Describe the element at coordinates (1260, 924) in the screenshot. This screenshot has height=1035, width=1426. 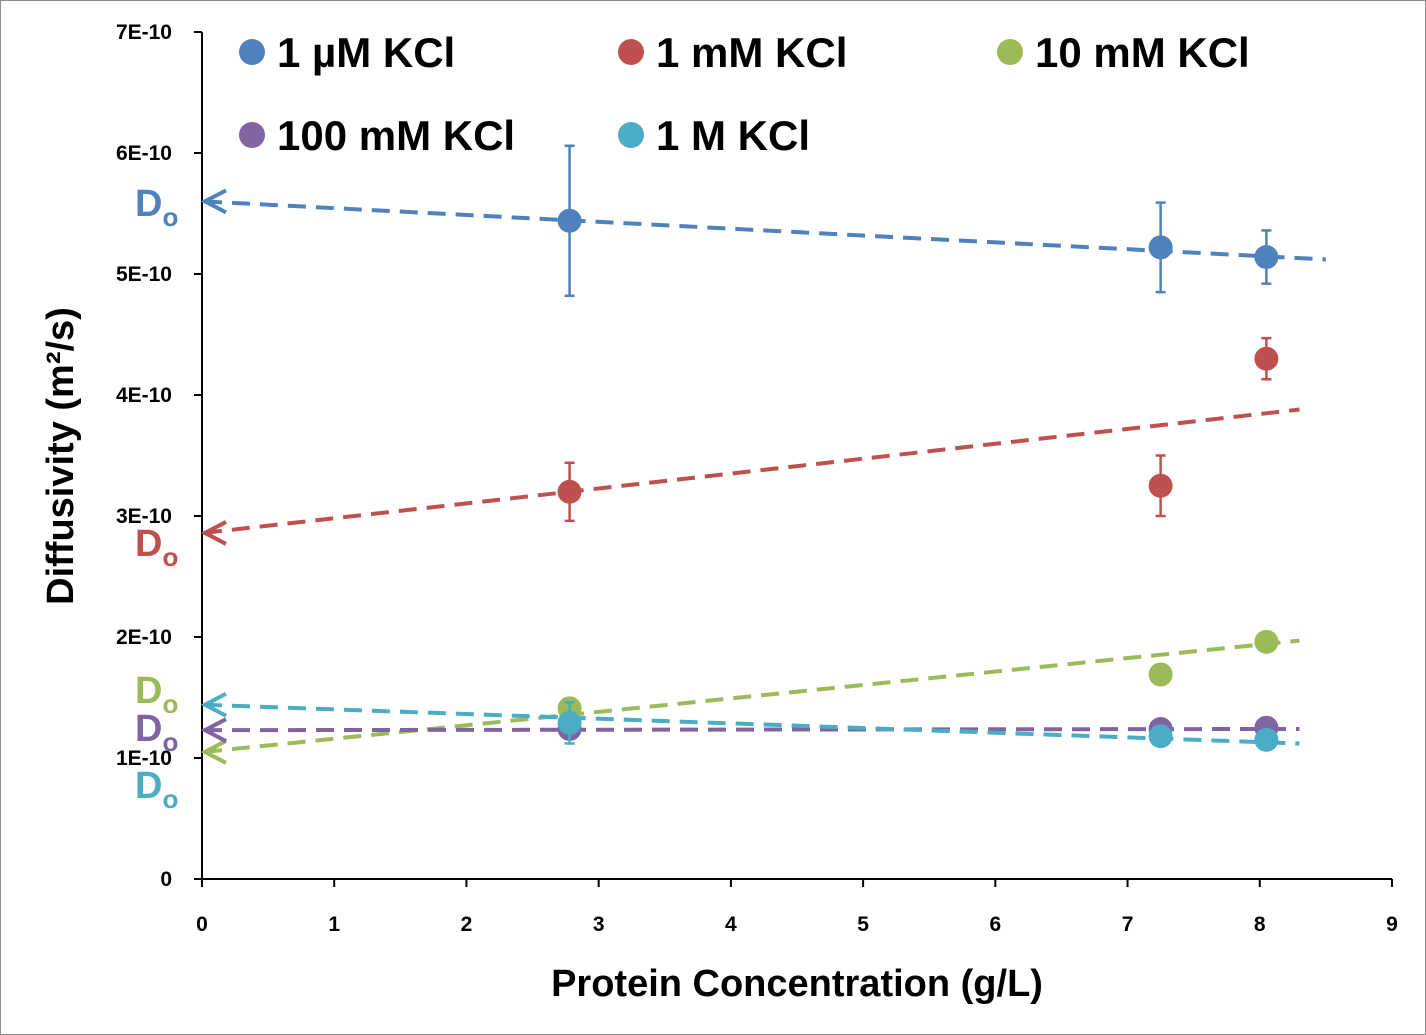
I see `x-tick-label: 8` at that location.